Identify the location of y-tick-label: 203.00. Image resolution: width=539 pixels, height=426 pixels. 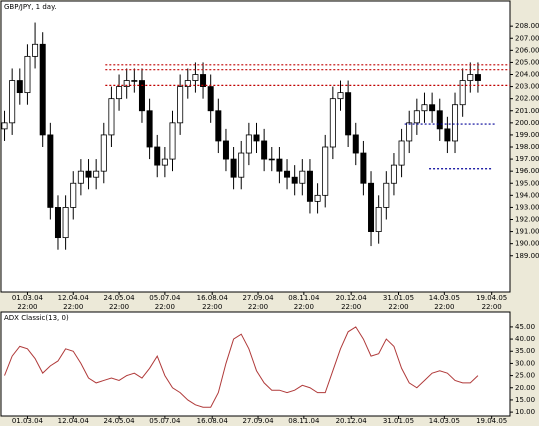
(527, 87).